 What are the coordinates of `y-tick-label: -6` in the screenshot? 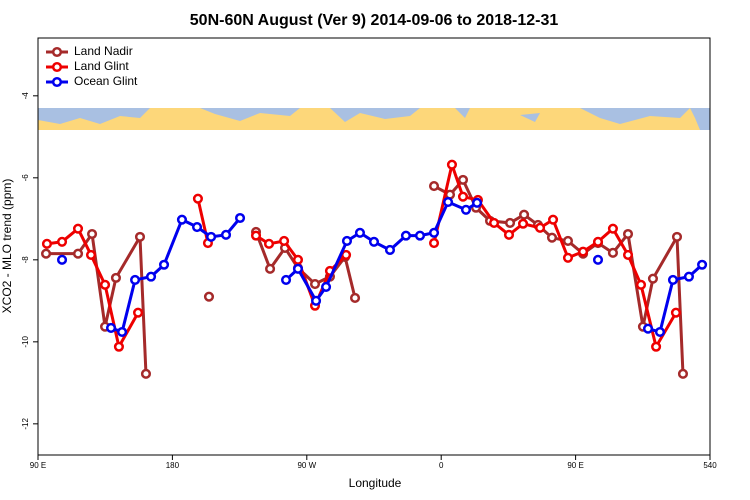 It's located at (25, 178).